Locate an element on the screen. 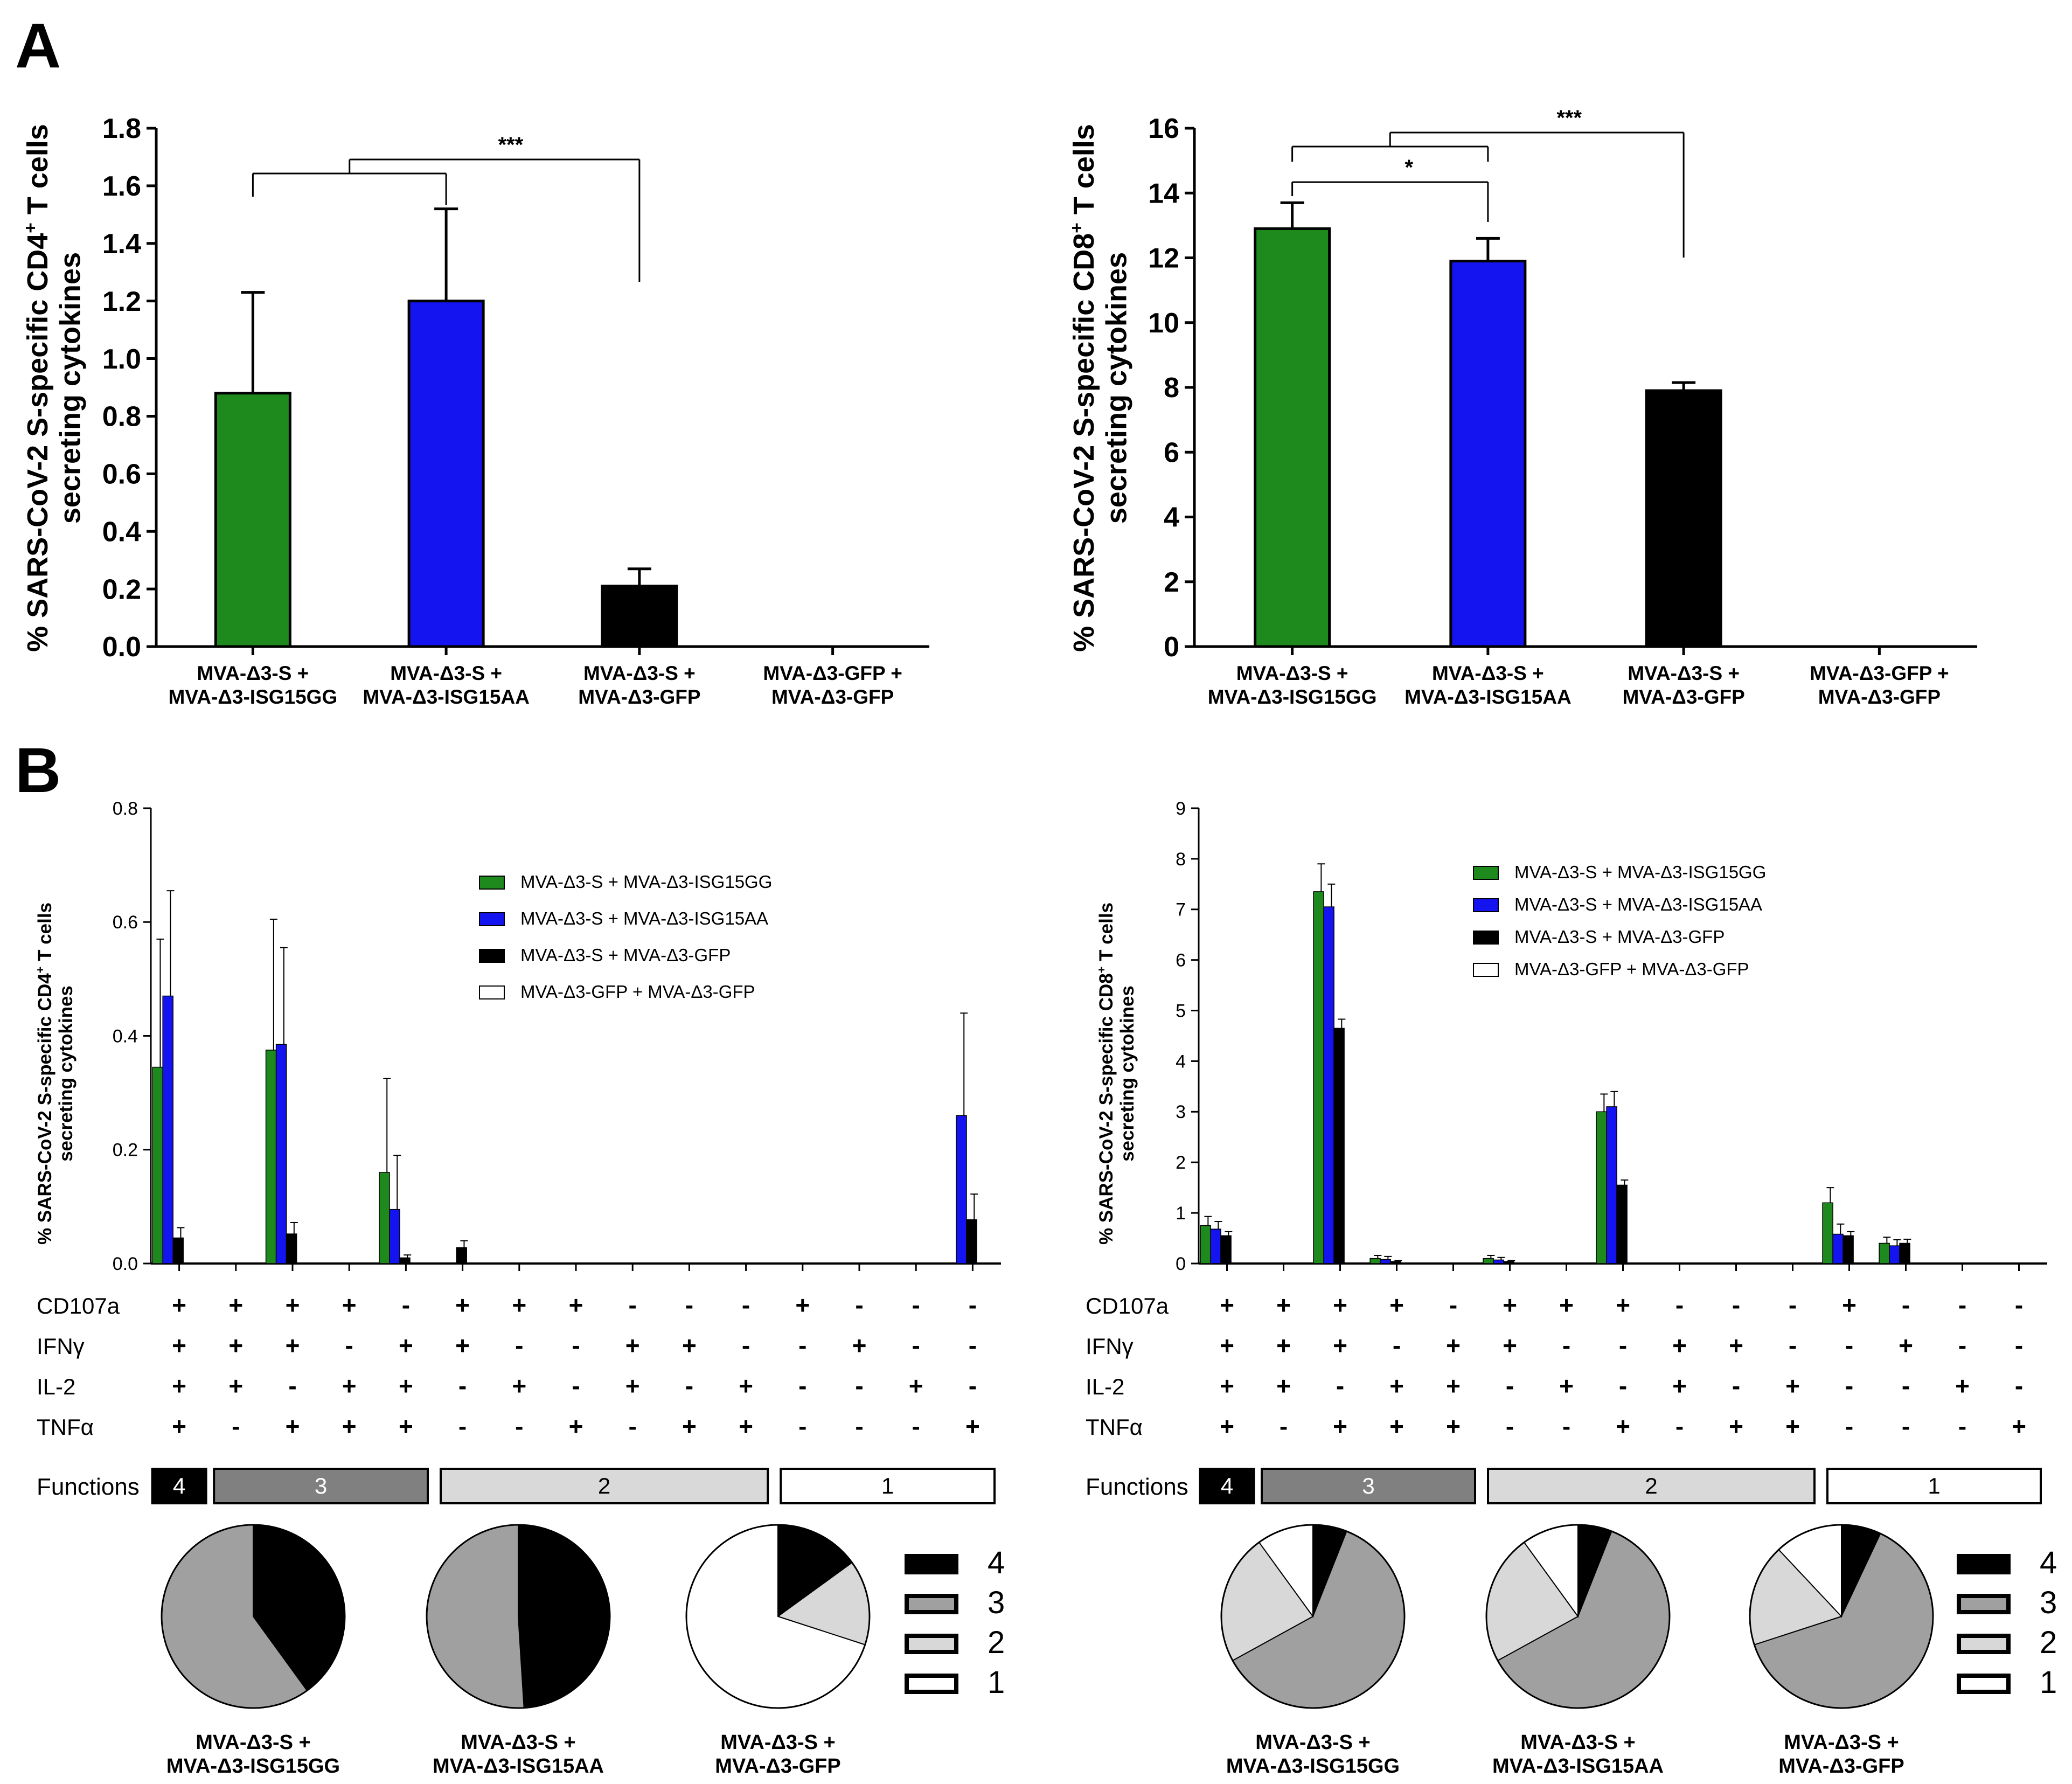 The image size is (2072, 1784). legend-label: MVA-Δ3-GFP + MVA-Δ3-GFP is located at coordinates (1631, 969).